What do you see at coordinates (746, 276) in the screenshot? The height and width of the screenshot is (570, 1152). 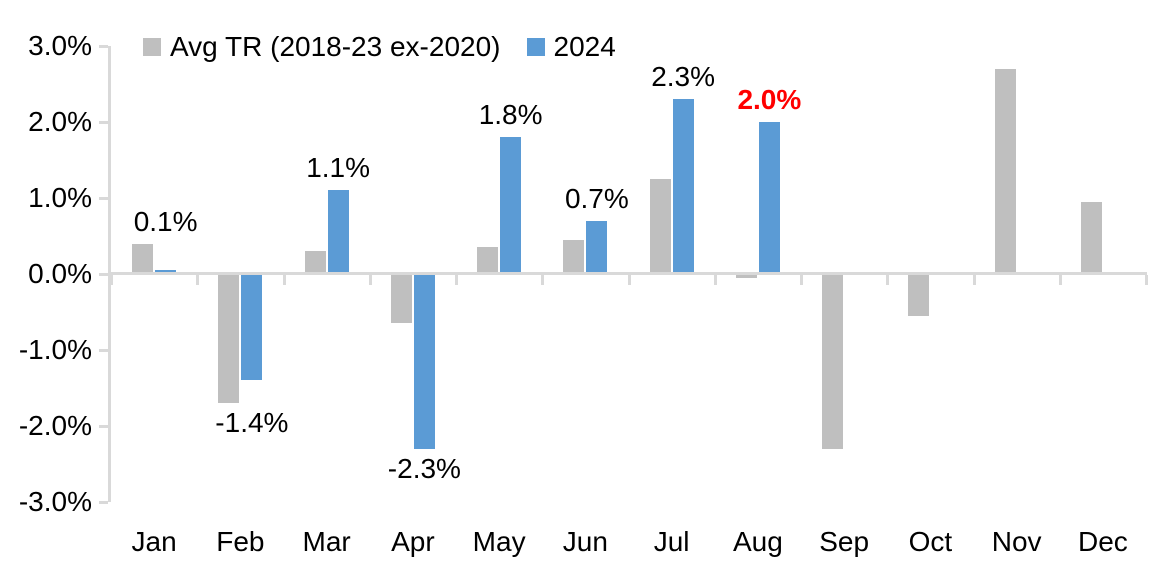 I see `bar-avg-tr-aug` at bounding box center [746, 276].